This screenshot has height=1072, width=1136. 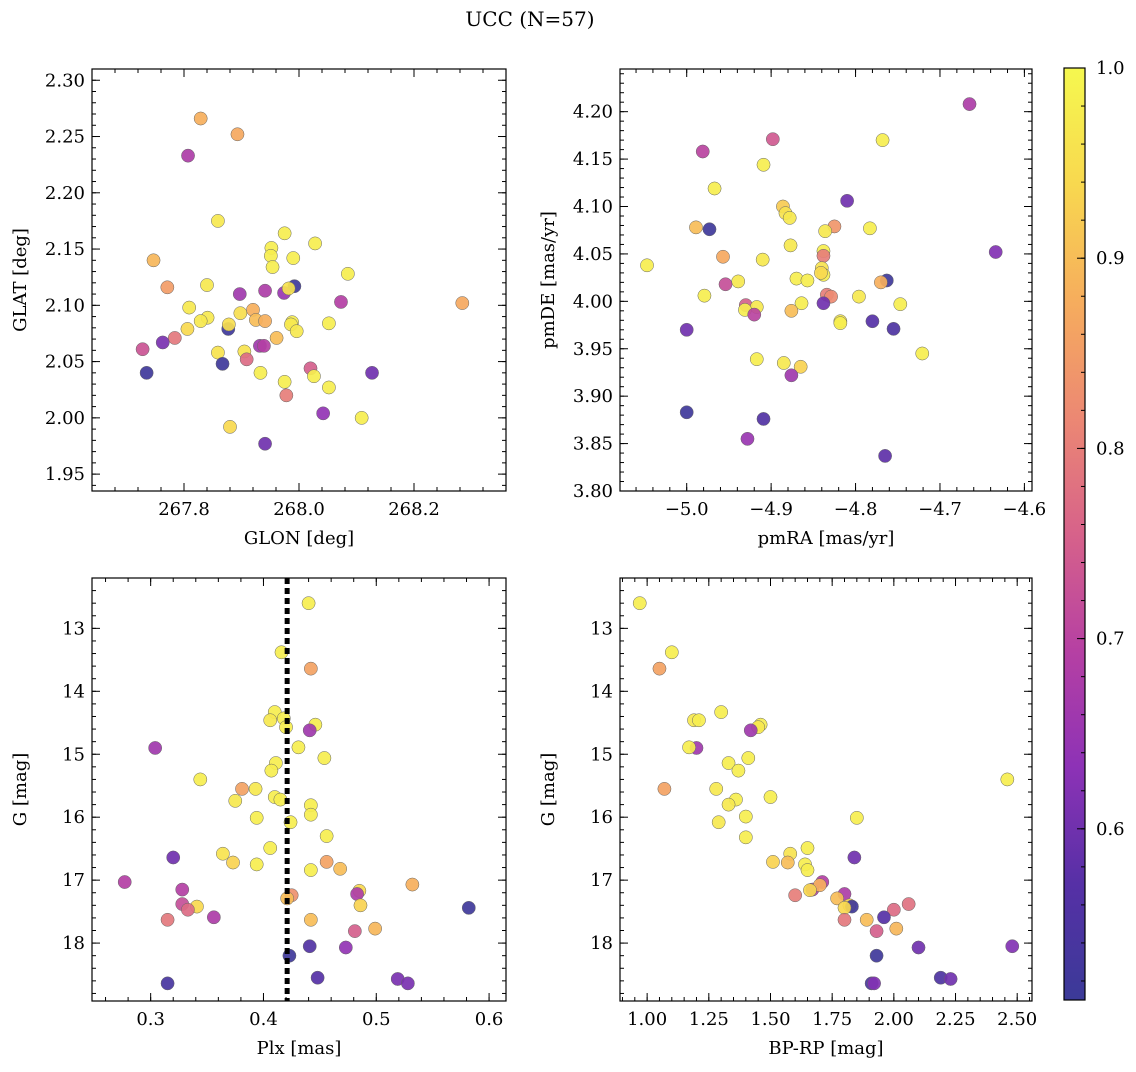 I want to click on x-tick-label: 1.00, so click(x=647, y=1019).